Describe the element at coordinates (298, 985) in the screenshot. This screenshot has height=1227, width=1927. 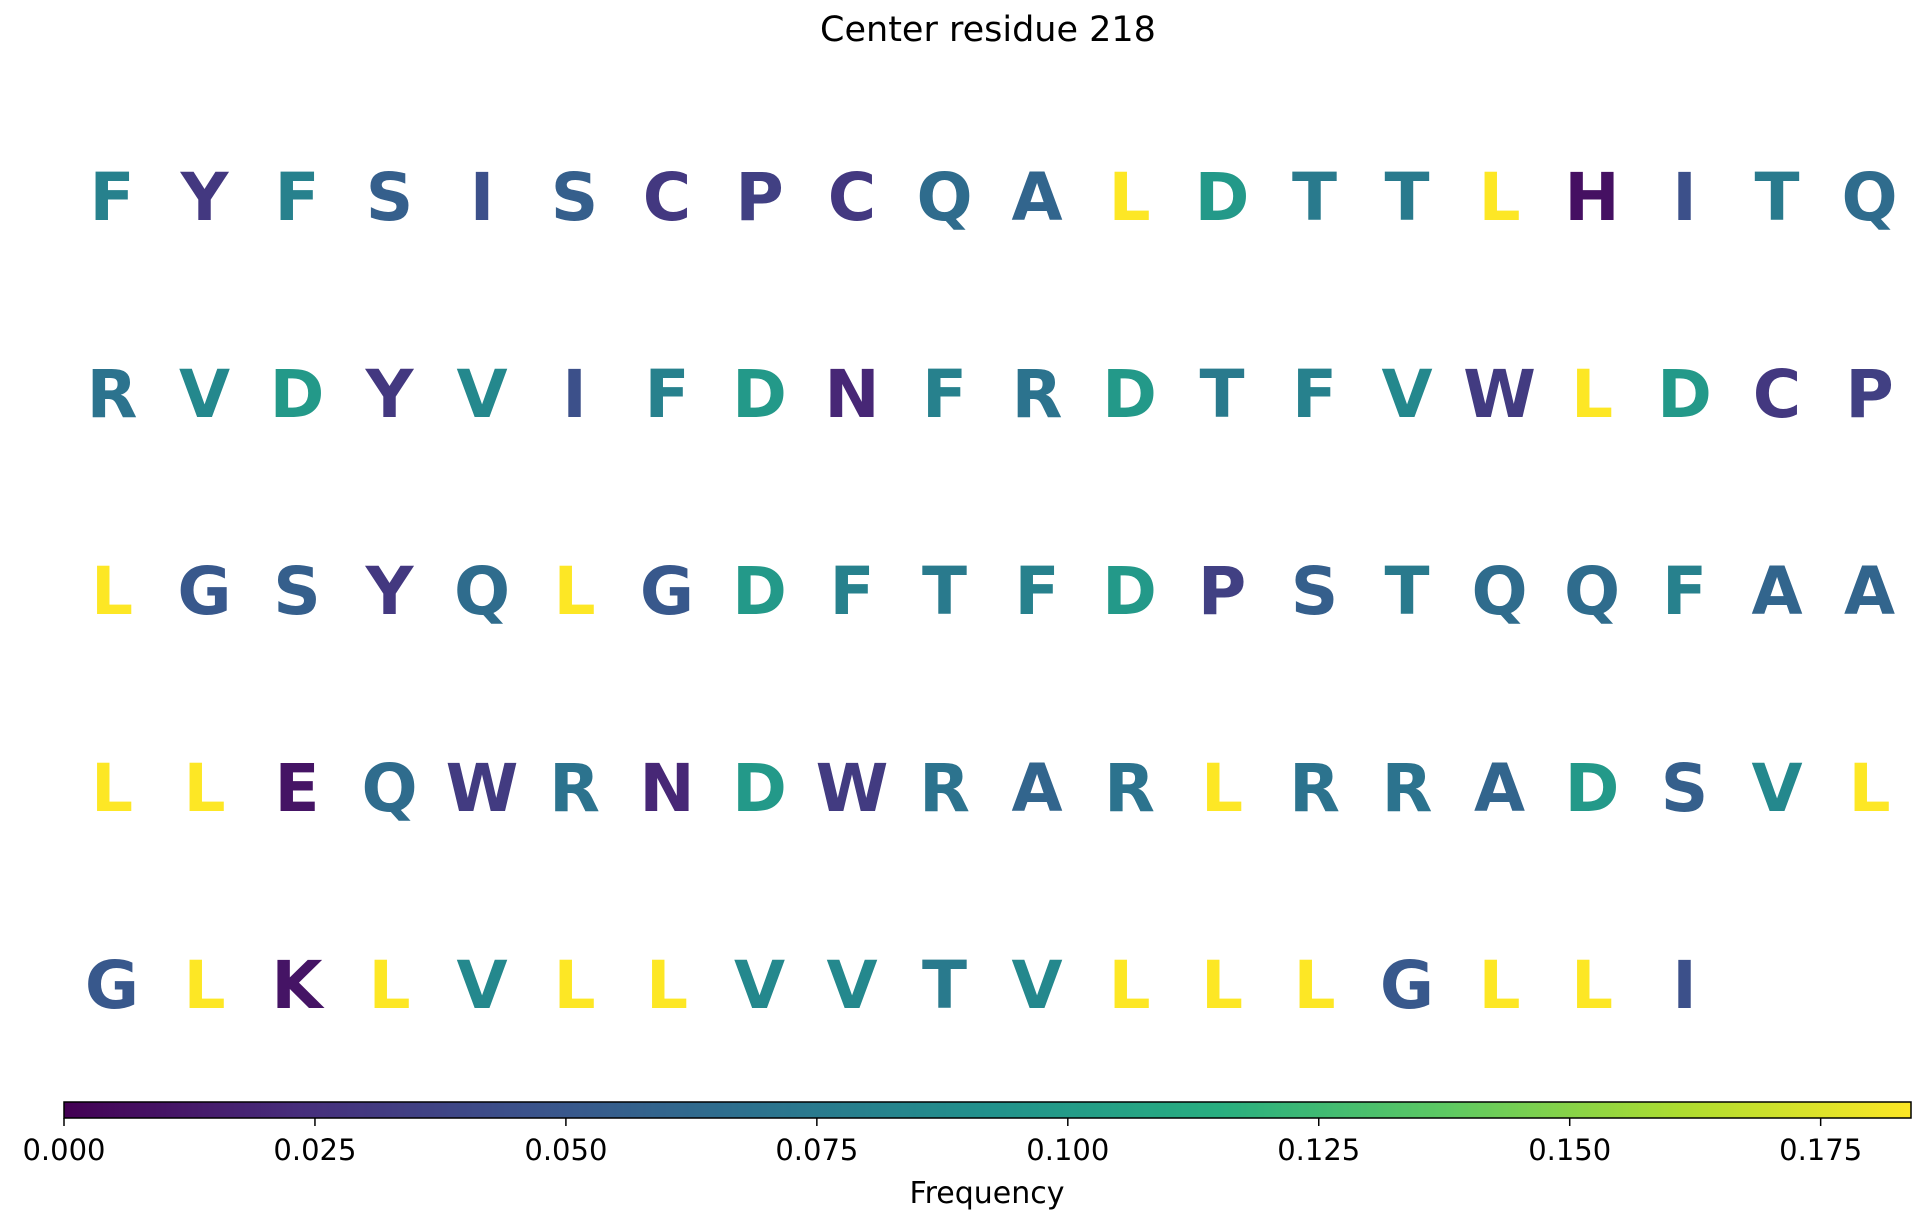
I see `residue-letter: K` at that location.